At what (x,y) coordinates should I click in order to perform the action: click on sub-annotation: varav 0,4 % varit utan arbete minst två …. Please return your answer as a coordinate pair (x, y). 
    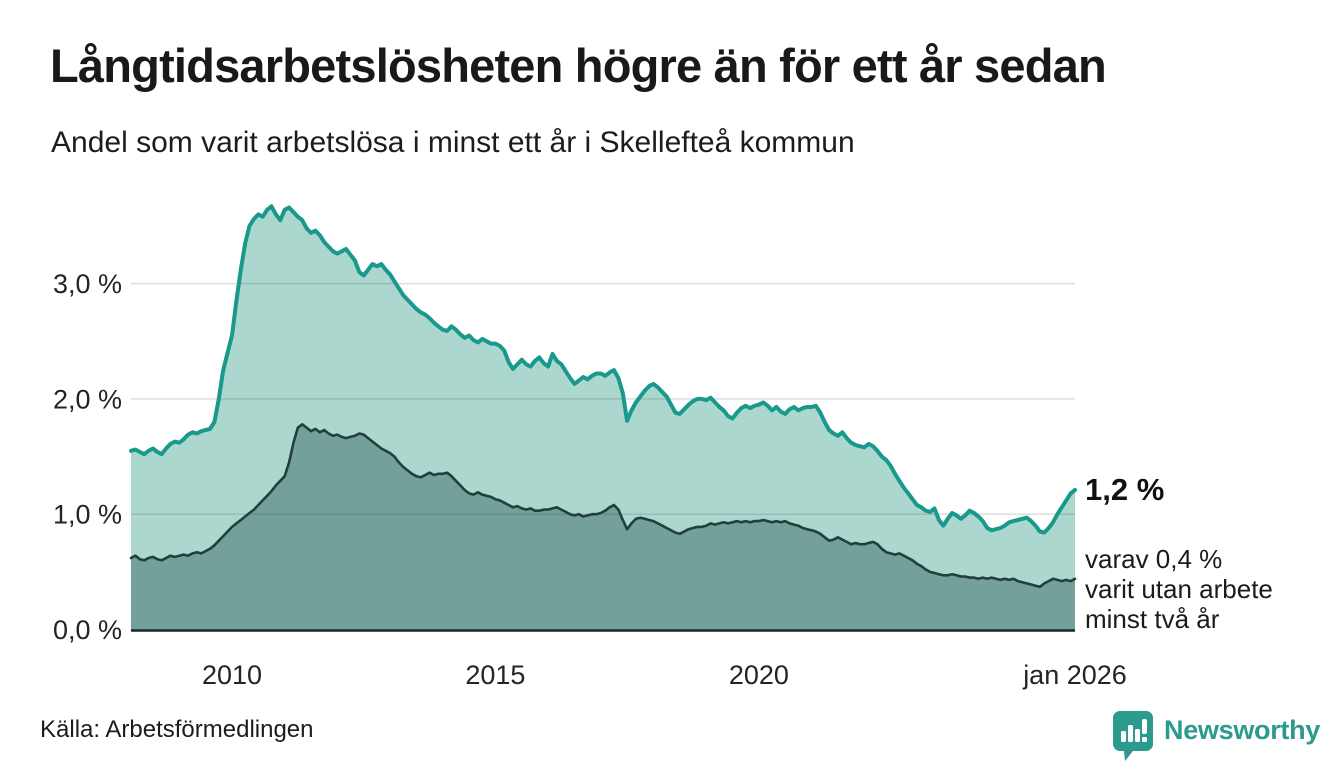
    Looking at the image, I should click on (1179, 589).